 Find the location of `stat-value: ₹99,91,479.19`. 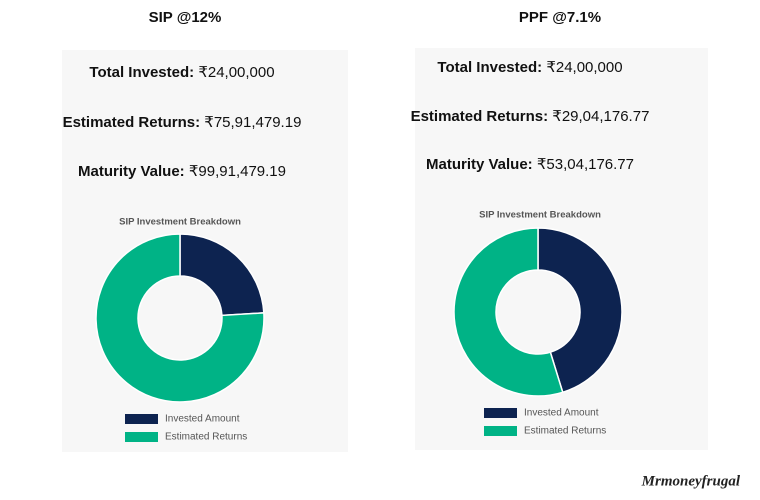

stat-value: ₹99,91,479.19 is located at coordinates (237, 171).